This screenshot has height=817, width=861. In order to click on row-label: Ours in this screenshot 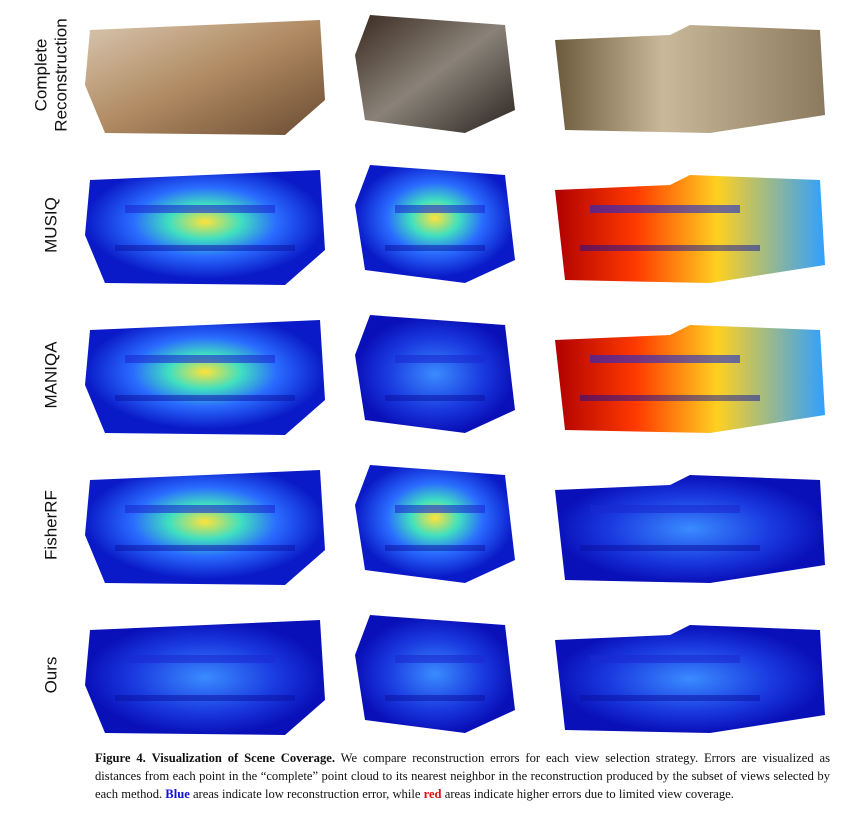, I will do `click(50, 675)`.